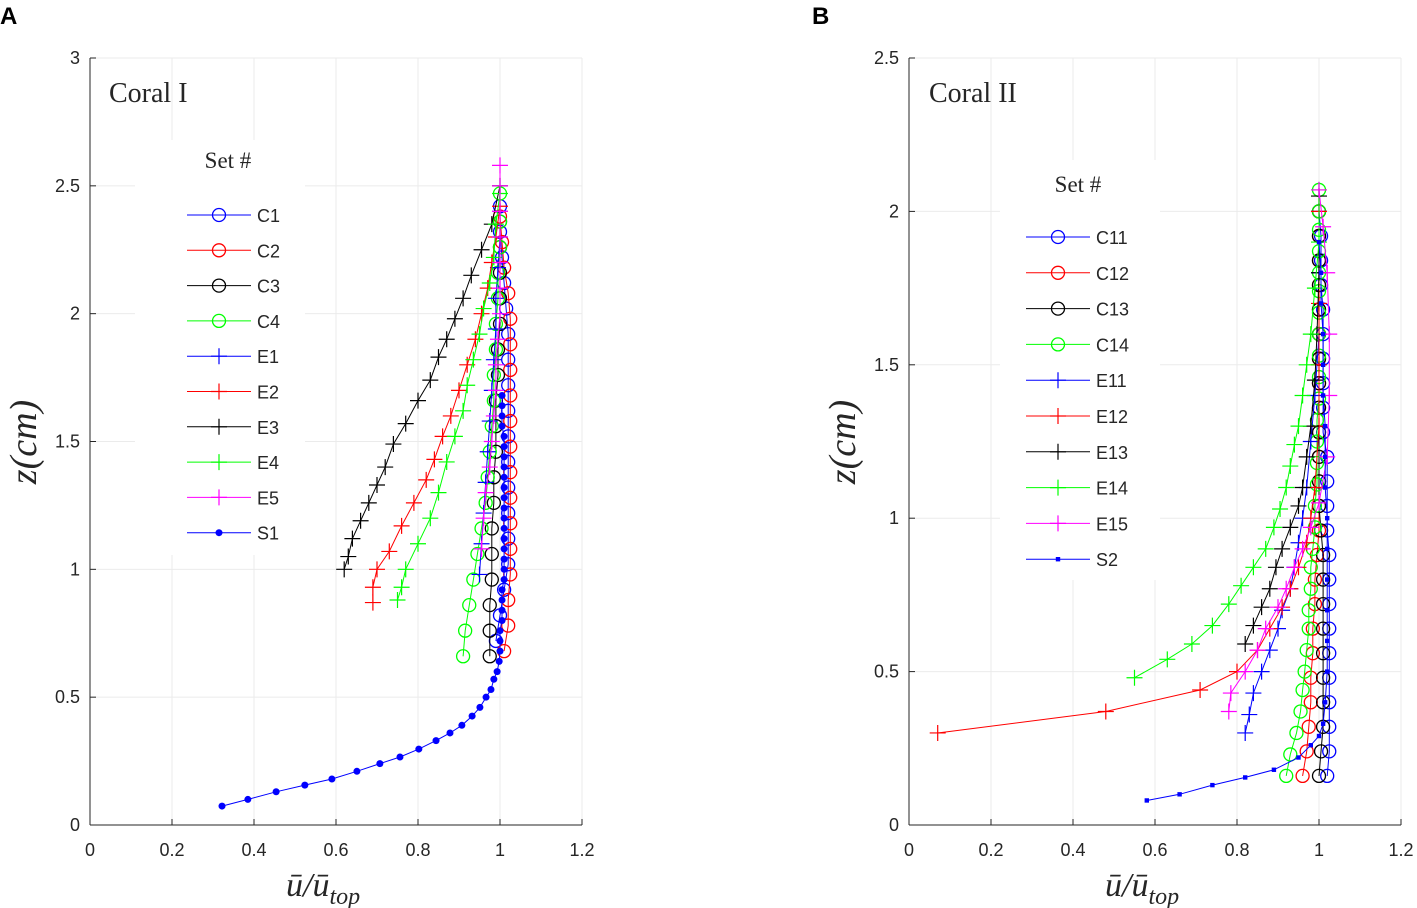  What do you see at coordinates (220, 347) in the screenshot?
I see `legend-a: Set # C1 C2 C3 C4 E1 E2 E3 E4 E5 S1` at bounding box center [220, 347].